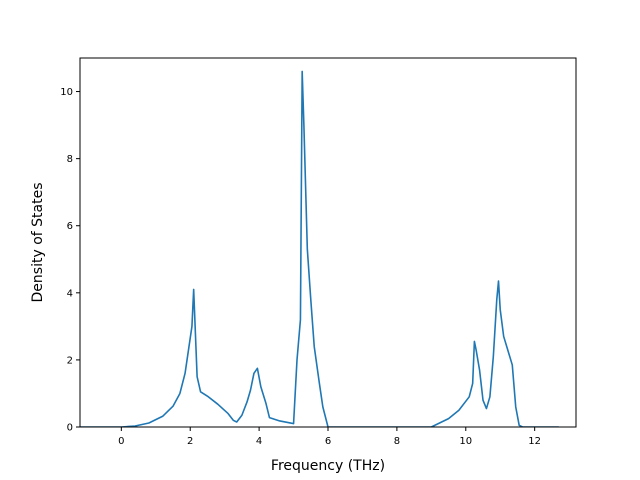  I want to click on x-tick-label: 8, so click(397, 441).